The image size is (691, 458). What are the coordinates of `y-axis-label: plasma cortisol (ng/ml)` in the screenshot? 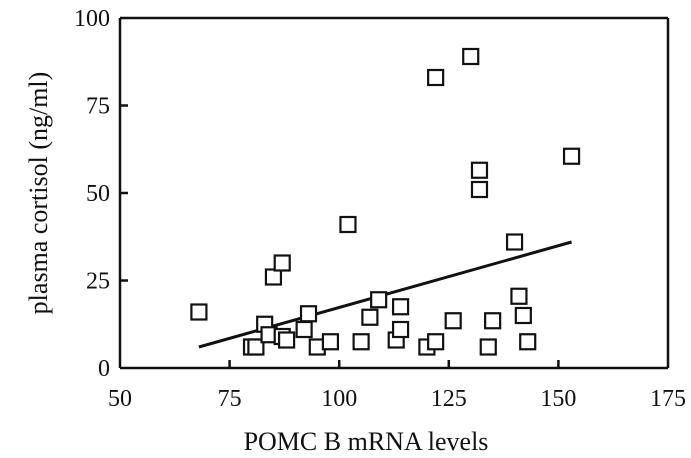 It's located at (38, 193).